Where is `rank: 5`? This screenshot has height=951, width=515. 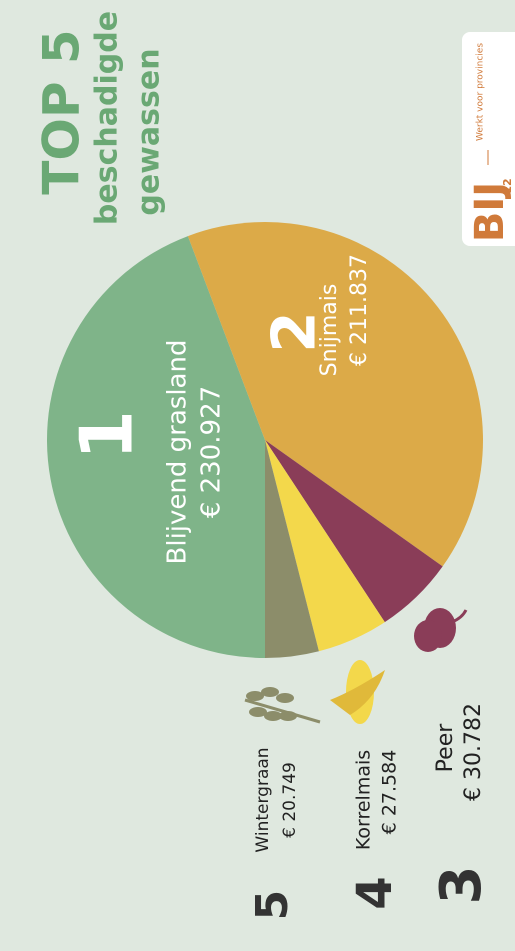
rank: 5 is located at coordinates (272, 905).